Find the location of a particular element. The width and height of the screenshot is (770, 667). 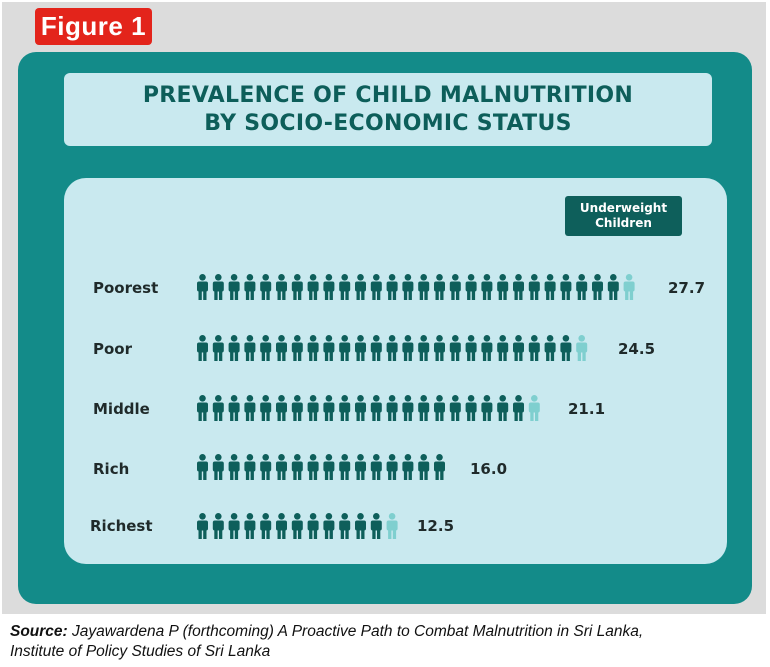

figure-label-badge: Figure 1 is located at coordinates (93, 26).